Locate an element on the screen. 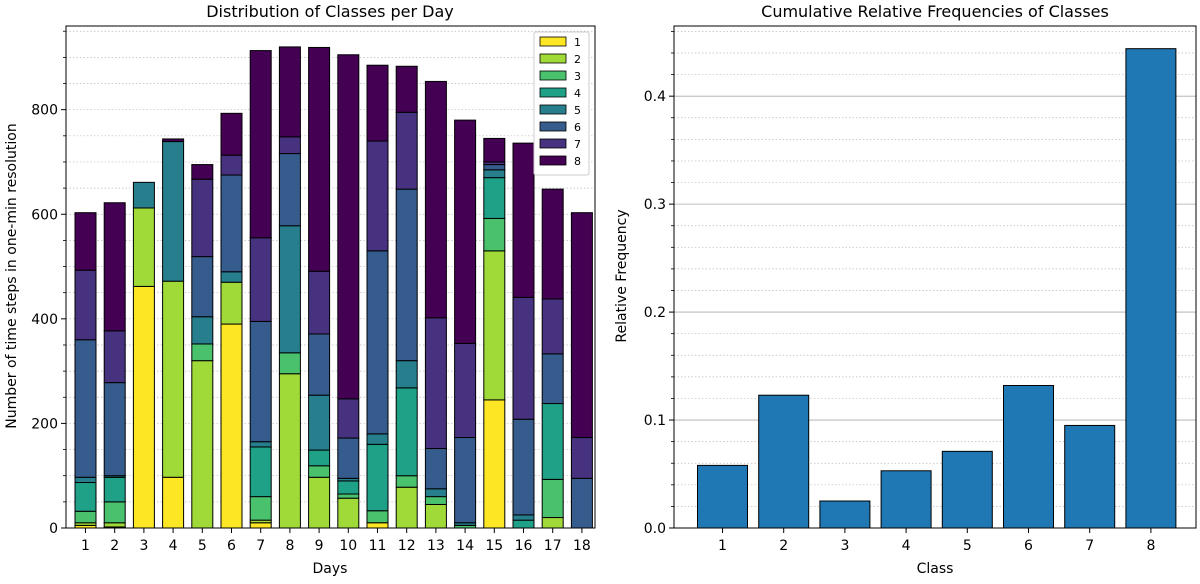  y-tick-label: 800 is located at coordinates (44, 111).